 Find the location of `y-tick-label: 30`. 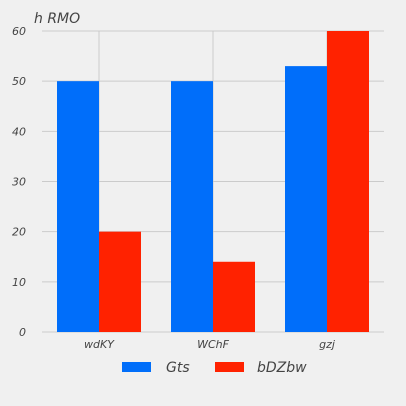

y-tick-label: 30 is located at coordinates (19, 182).